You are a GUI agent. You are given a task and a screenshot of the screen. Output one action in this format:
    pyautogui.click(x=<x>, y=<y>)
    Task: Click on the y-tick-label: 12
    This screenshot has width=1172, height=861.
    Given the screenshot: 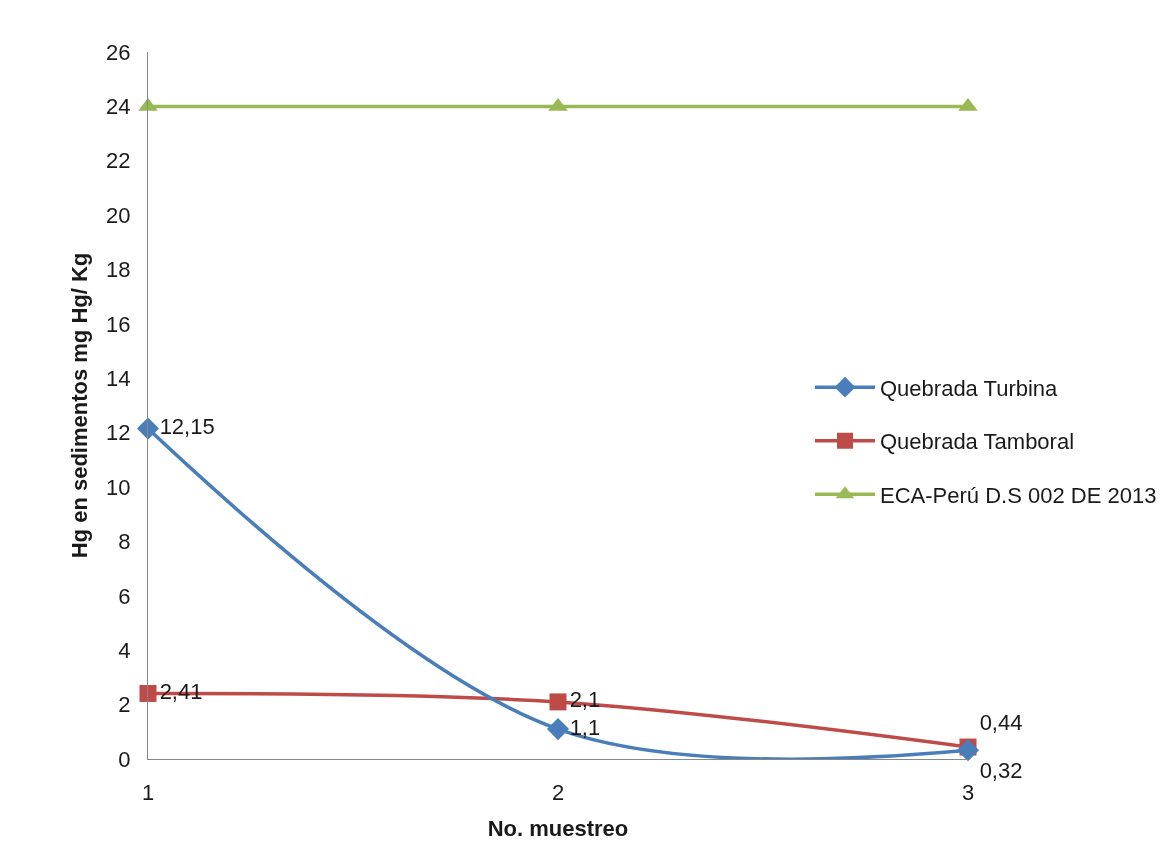 What is the action you would take?
    pyautogui.click(x=118, y=433)
    